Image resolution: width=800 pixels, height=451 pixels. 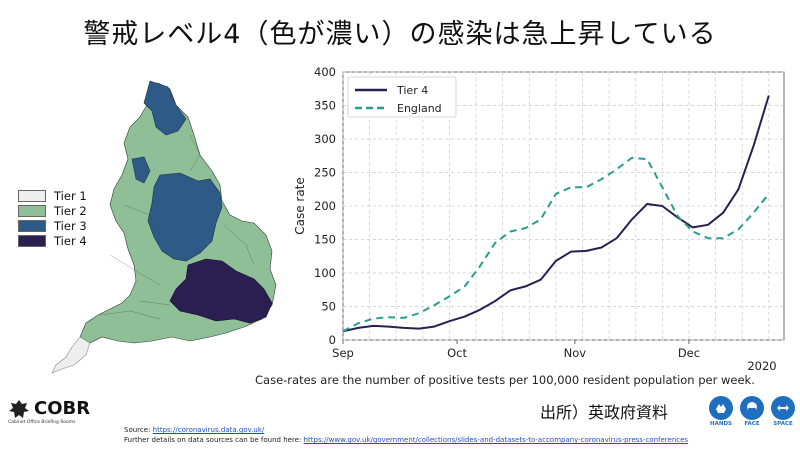 I want to click on face-badge: FACE, so click(x=752, y=411).